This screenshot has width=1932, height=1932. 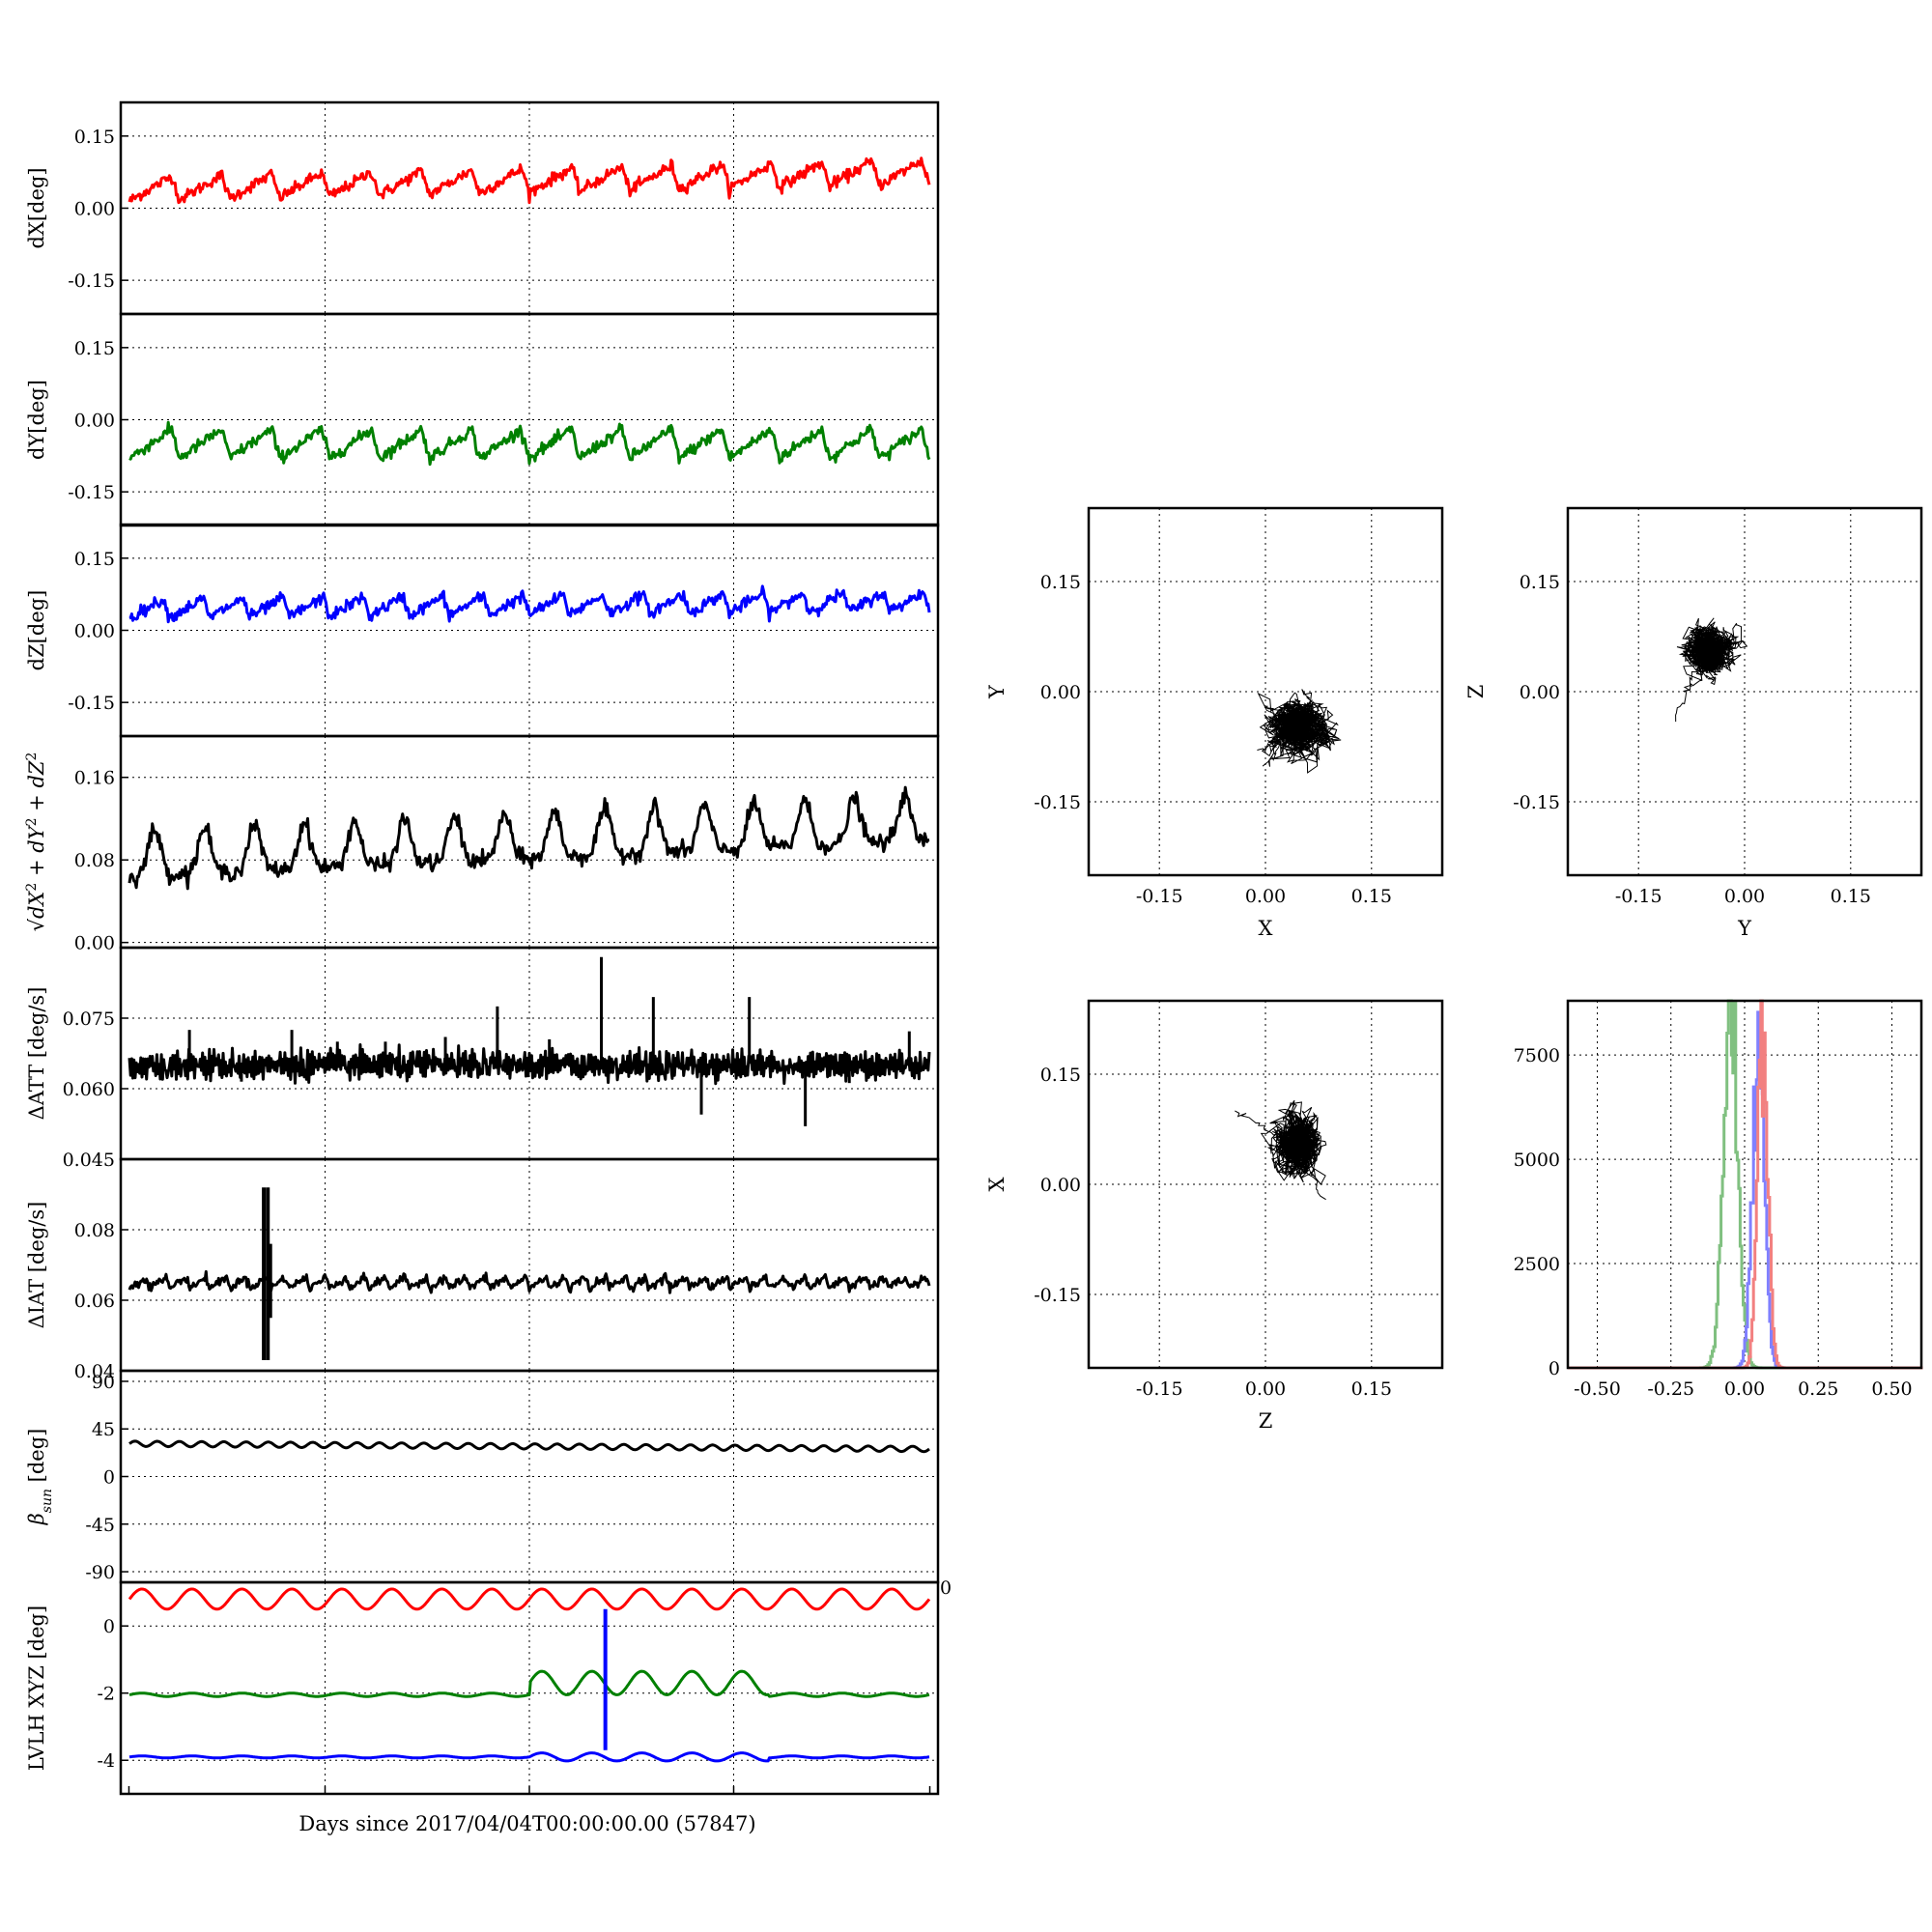 I want to click on panel-dATT-y-axis-label: ΔATT [deg/s], so click(x=36, y=1054).